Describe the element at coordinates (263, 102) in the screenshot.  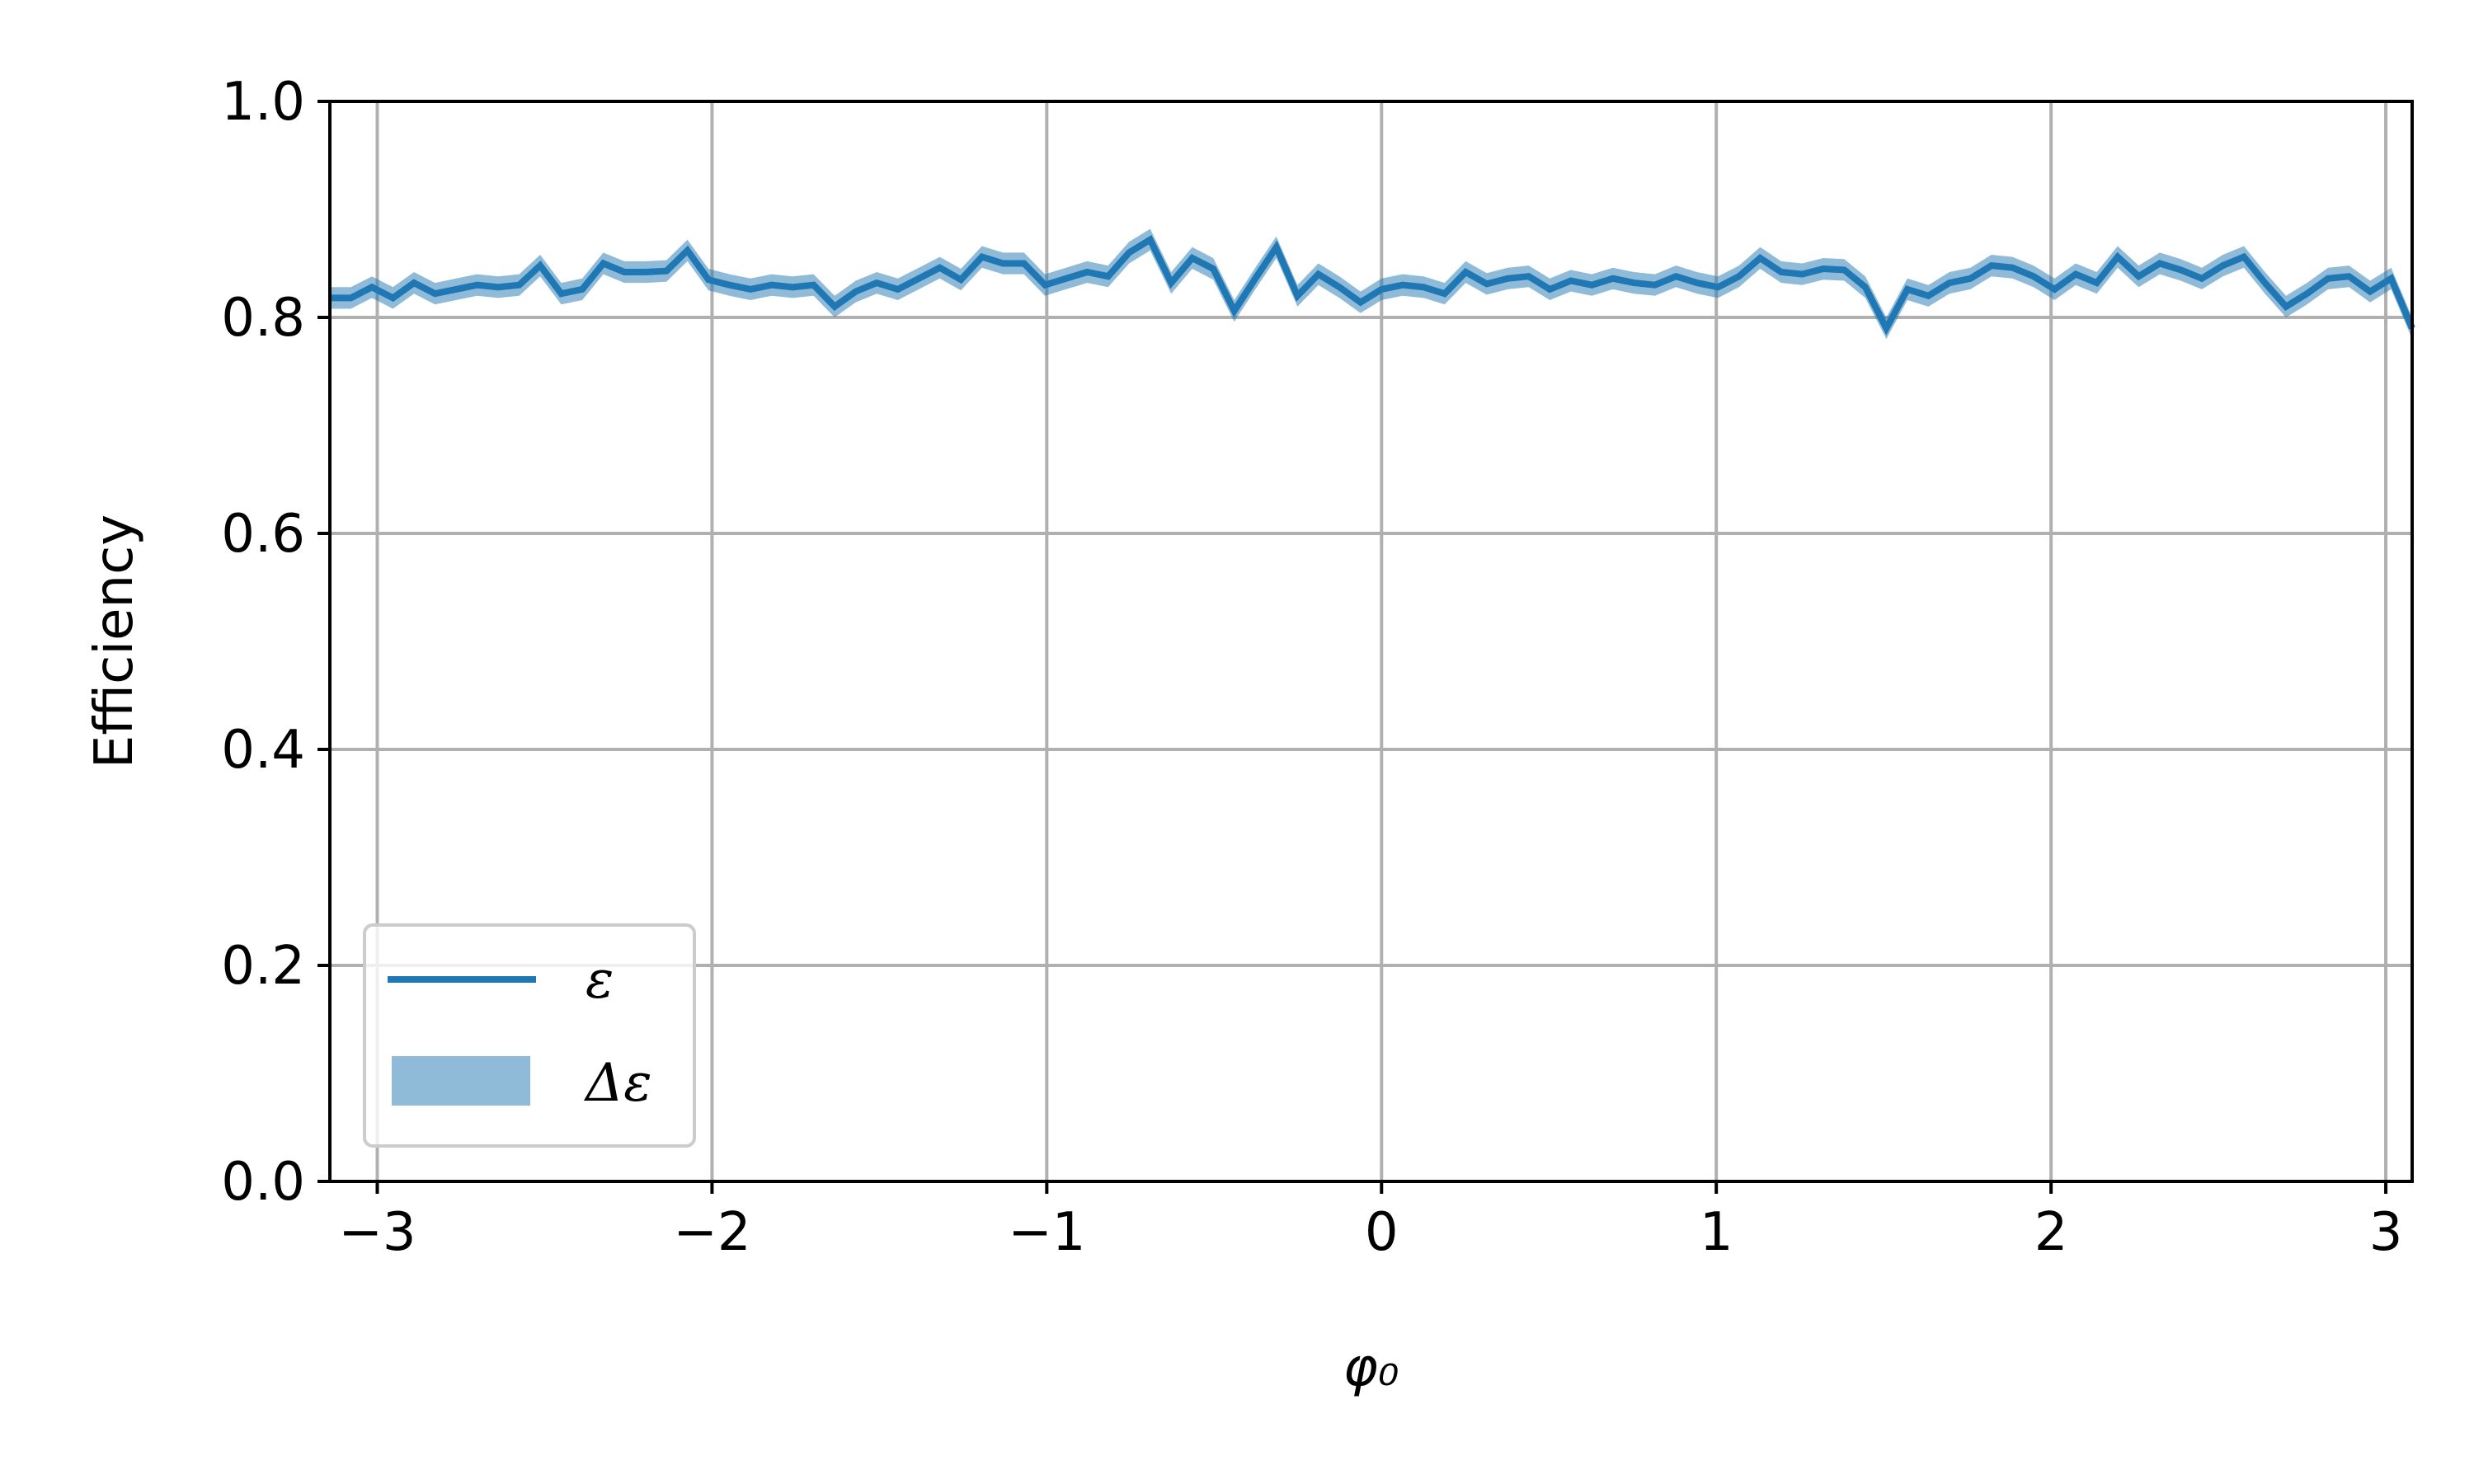
I see `y-tick-label: 1.0` at that location.